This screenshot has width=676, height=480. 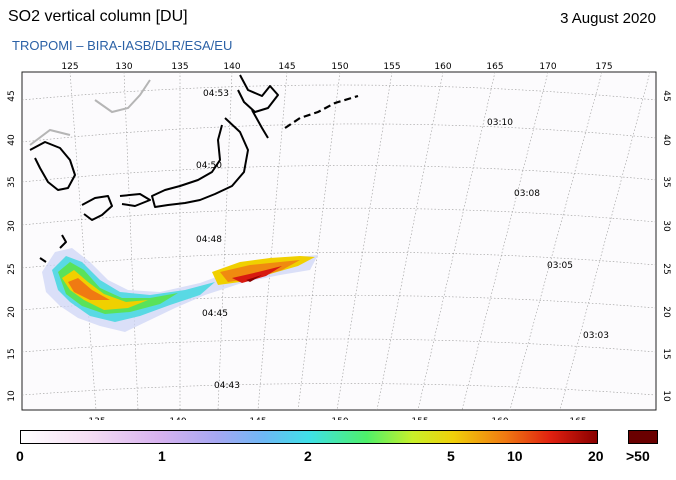 What do you see at coordinates (123, 67) in the screenshot?
I see `lon-tick-label: 130` at bounding box center [123, 67].